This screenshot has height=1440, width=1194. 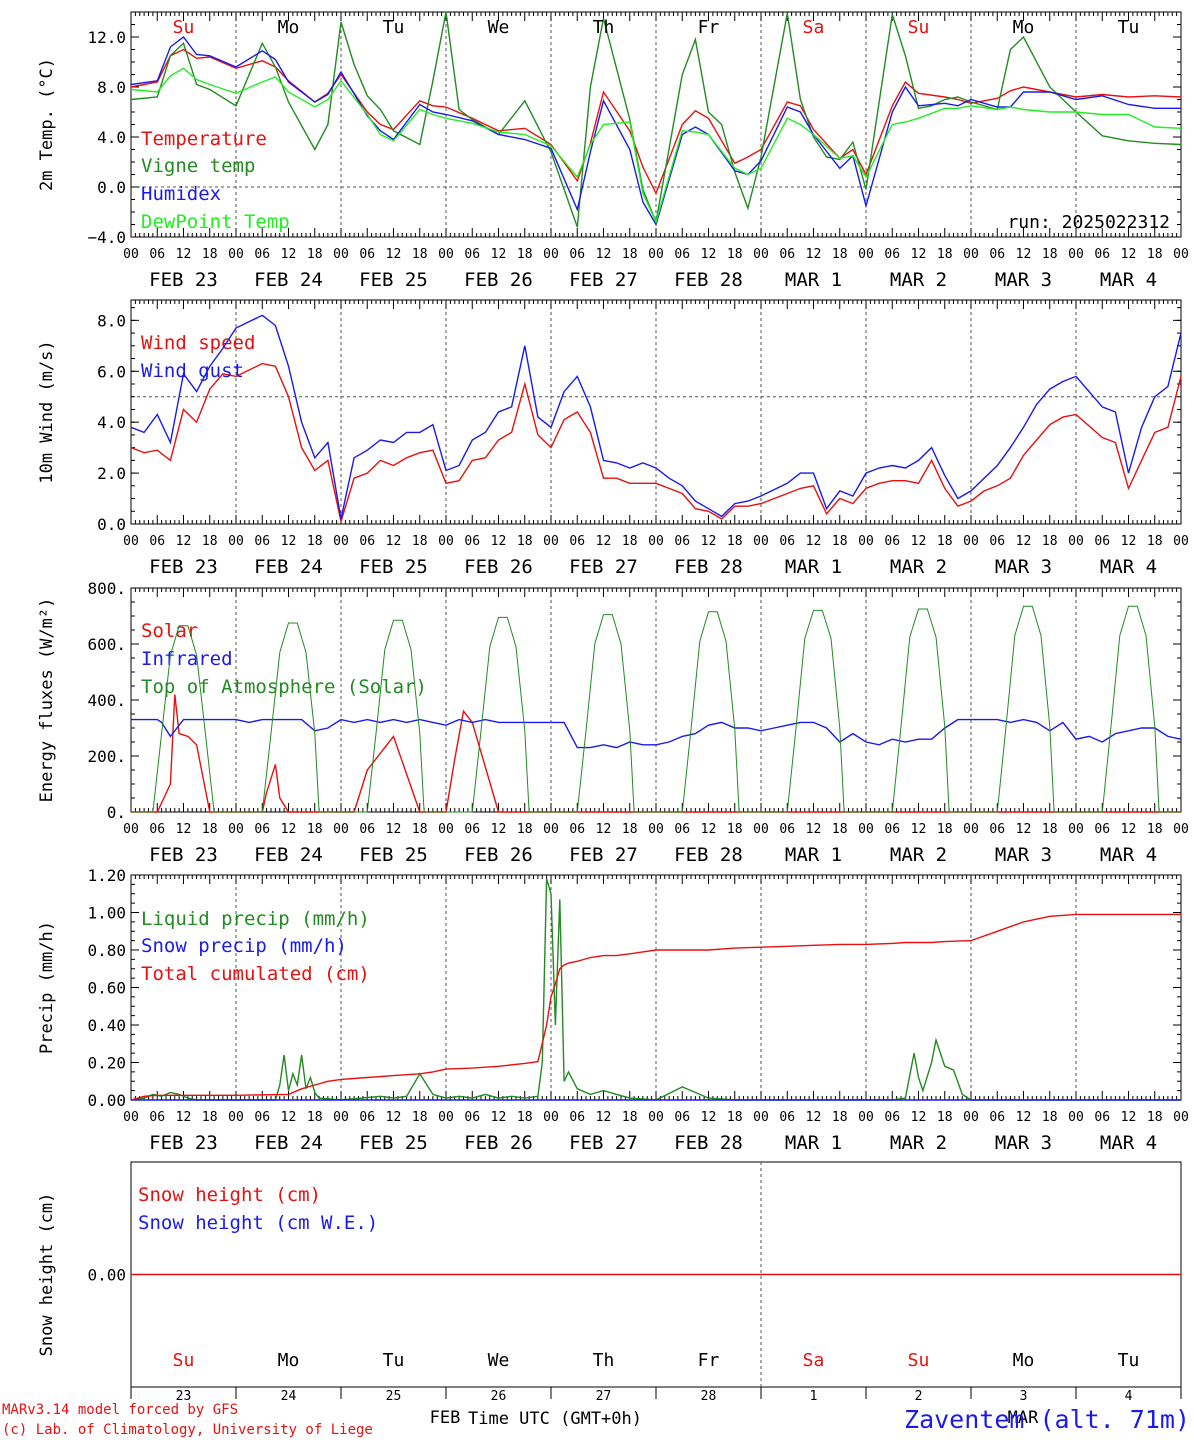 What do you see at coordinates (1023, 855) in the screenshot?
I see `date-label: MAR 3` at bounding box center [1023, 855].